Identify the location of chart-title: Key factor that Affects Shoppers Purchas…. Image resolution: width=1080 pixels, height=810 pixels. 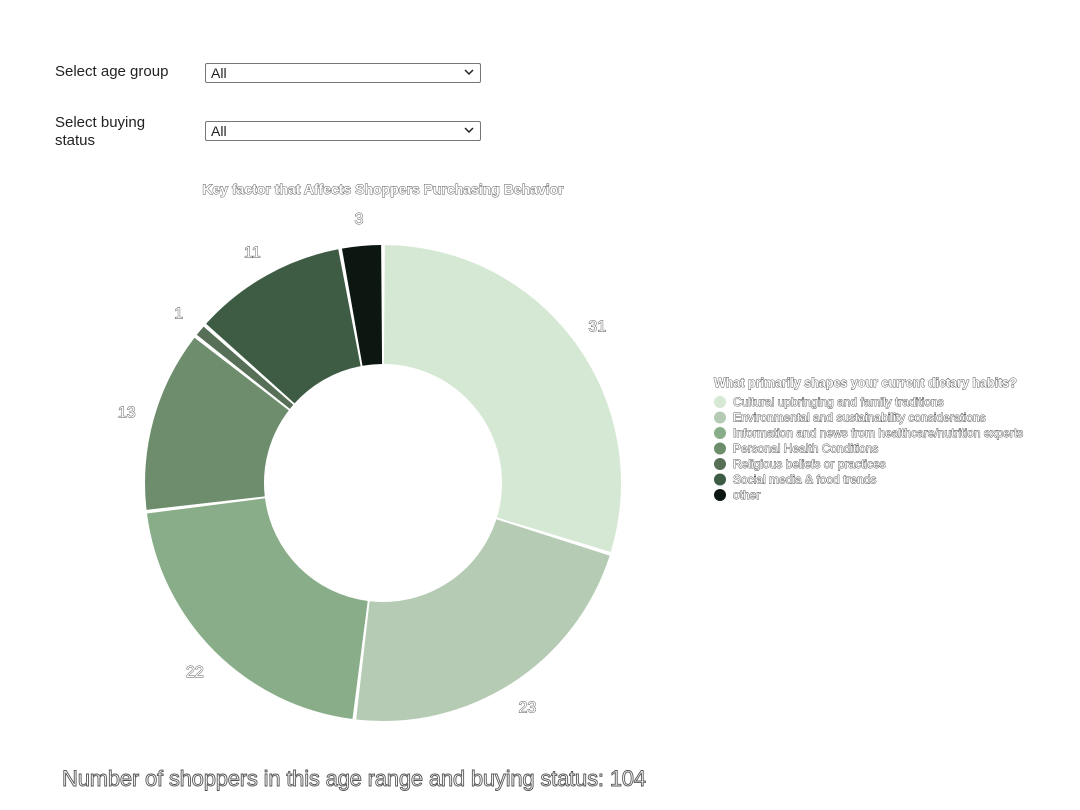
(383, 189).